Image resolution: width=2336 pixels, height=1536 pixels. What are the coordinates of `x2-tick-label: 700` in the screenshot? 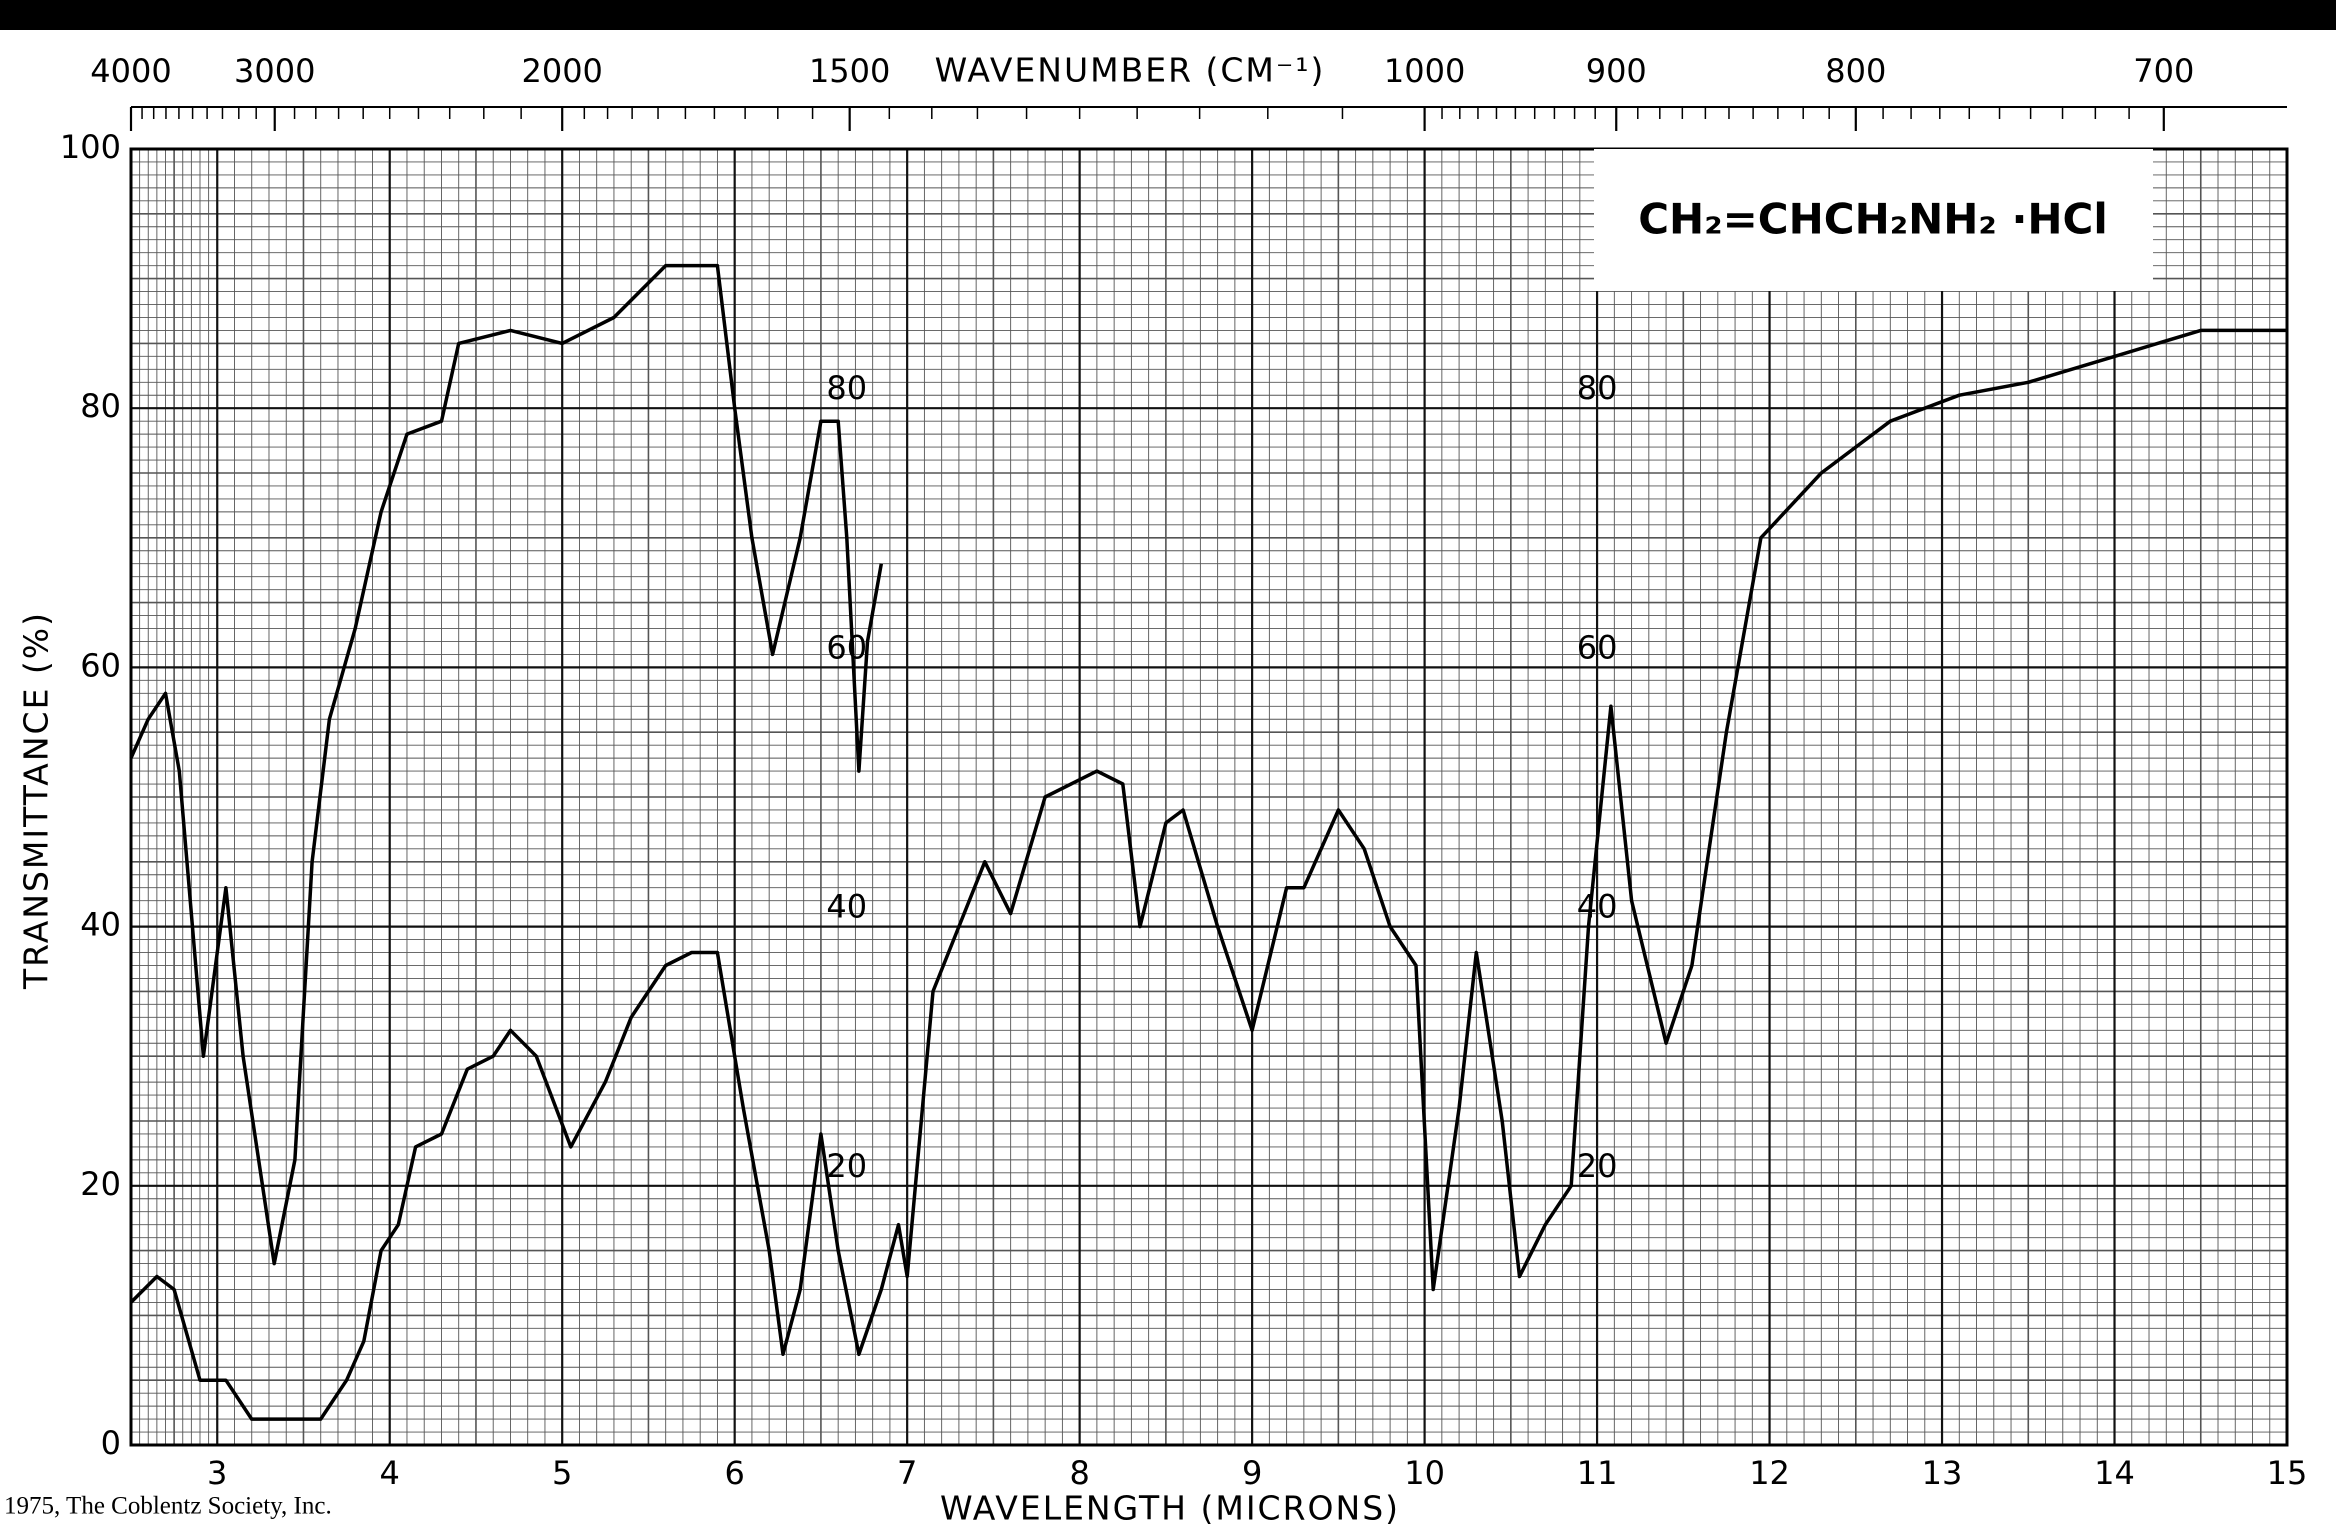 It's located at (2163, 71).